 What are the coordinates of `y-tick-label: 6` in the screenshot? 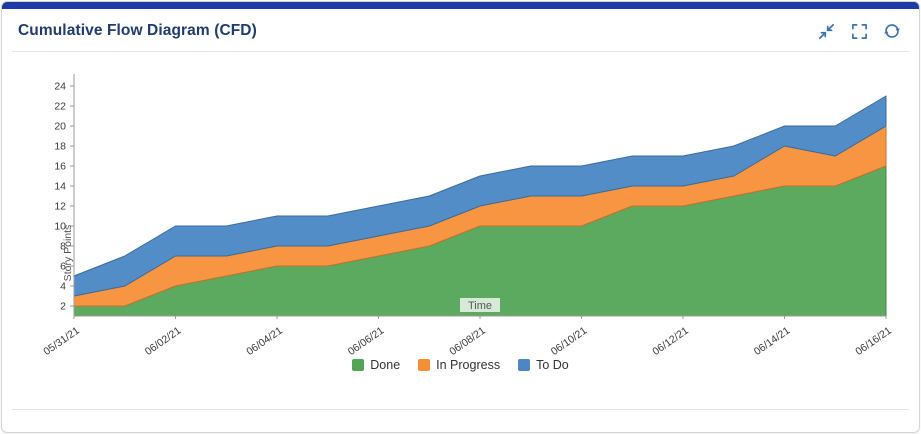 It's located at (63, 267).